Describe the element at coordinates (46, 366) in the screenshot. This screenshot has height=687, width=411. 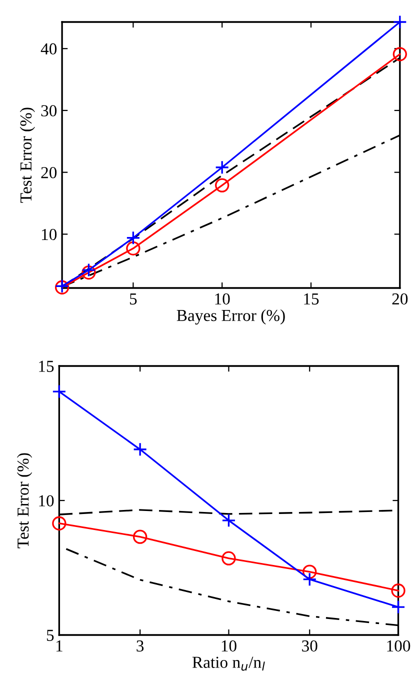
I see `y-tick-label: 15` at that location.